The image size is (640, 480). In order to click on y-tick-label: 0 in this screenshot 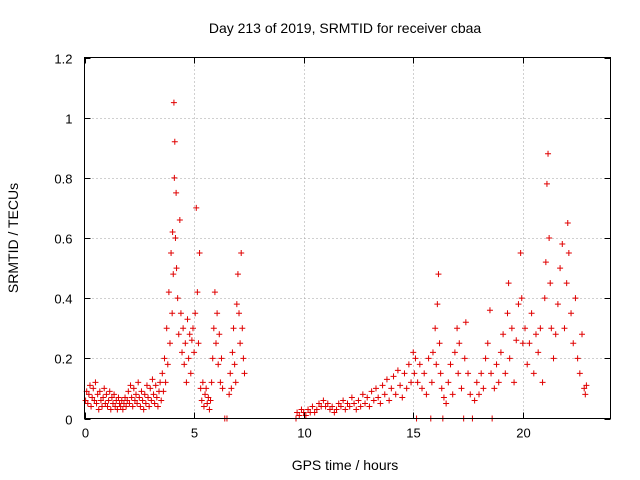, I will do `click(68, 420)`.